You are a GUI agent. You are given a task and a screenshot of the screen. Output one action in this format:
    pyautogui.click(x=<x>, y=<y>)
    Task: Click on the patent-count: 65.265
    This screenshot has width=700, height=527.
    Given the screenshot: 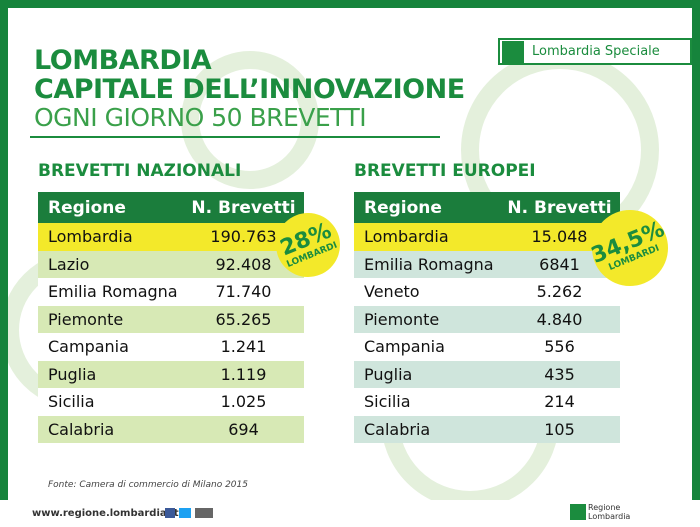 What is the action you would take?
    pyautogui.click(x=243, y=319)
    